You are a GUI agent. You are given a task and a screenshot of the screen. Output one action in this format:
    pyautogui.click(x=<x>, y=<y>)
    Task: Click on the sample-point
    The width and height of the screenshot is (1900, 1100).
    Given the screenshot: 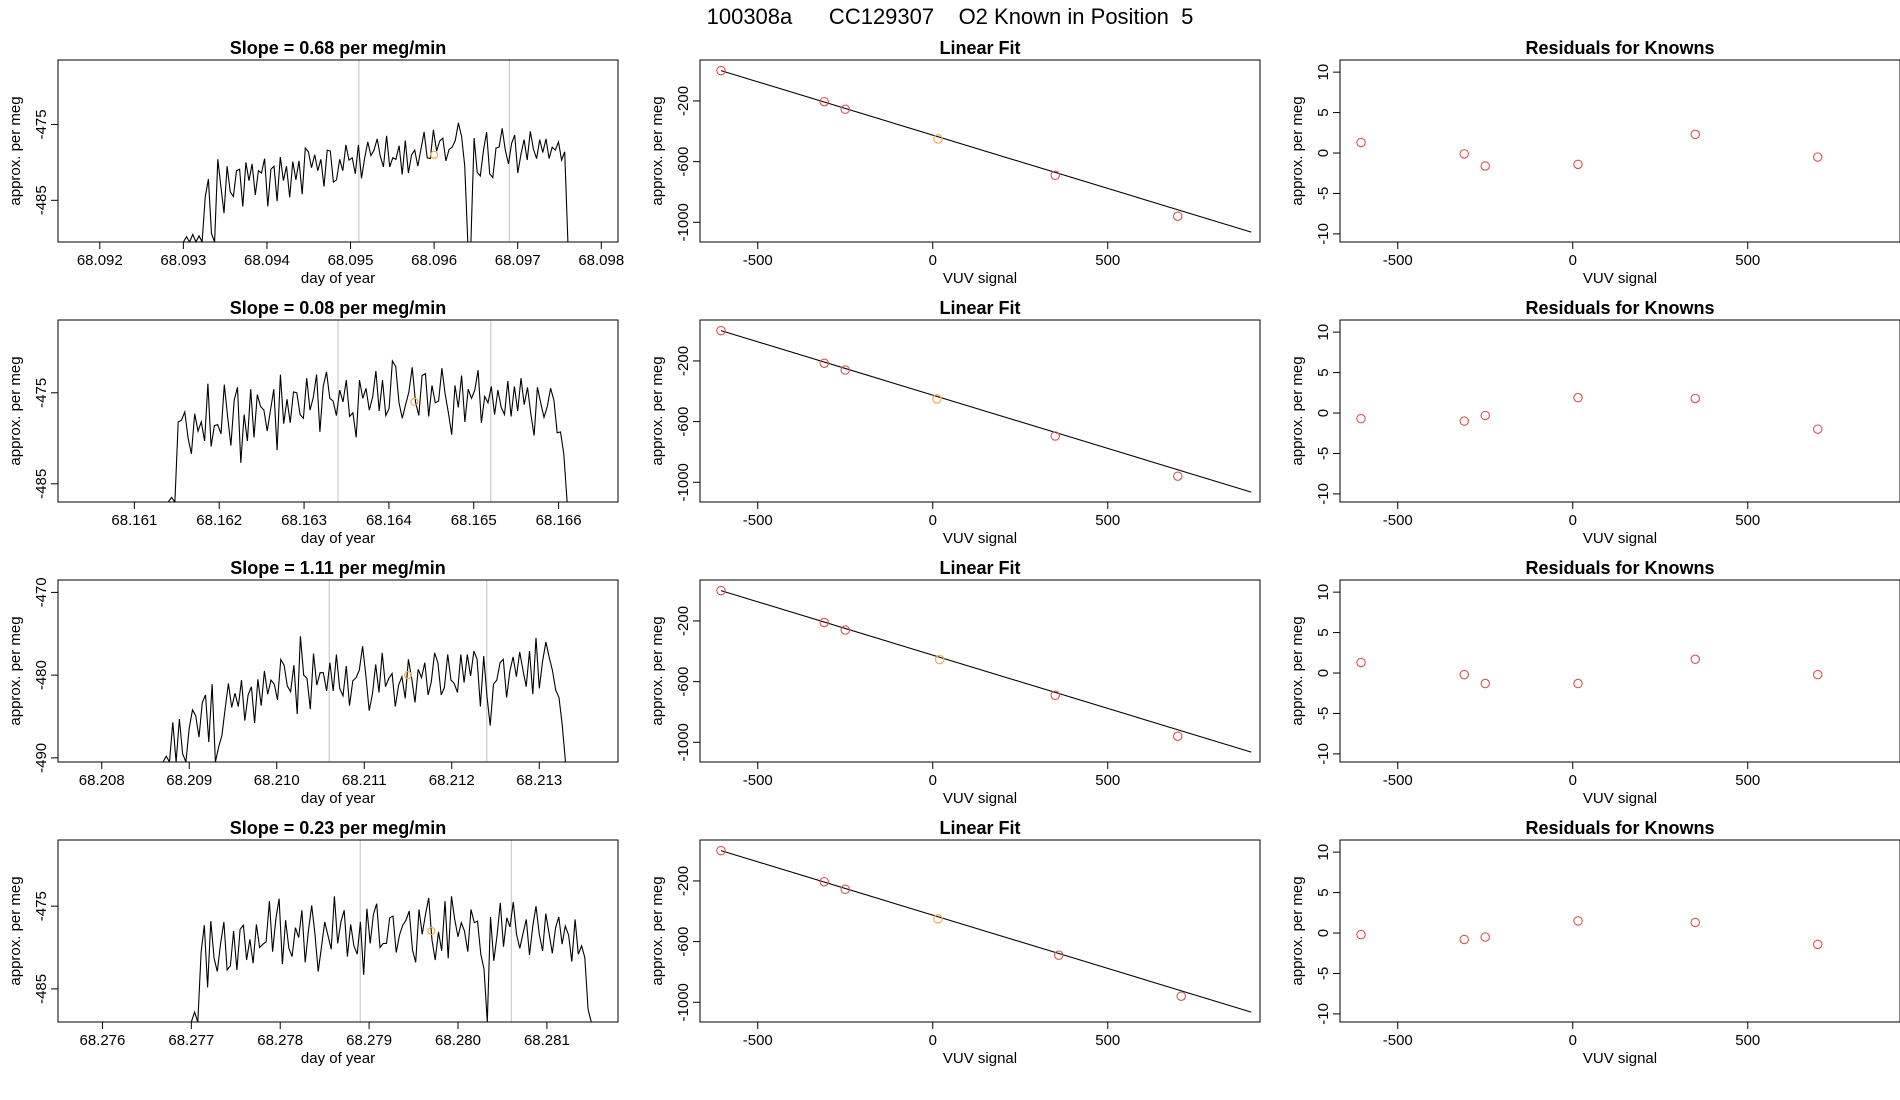 What is the action you would take?
    pyautogui.click(x=937, y=399)
    